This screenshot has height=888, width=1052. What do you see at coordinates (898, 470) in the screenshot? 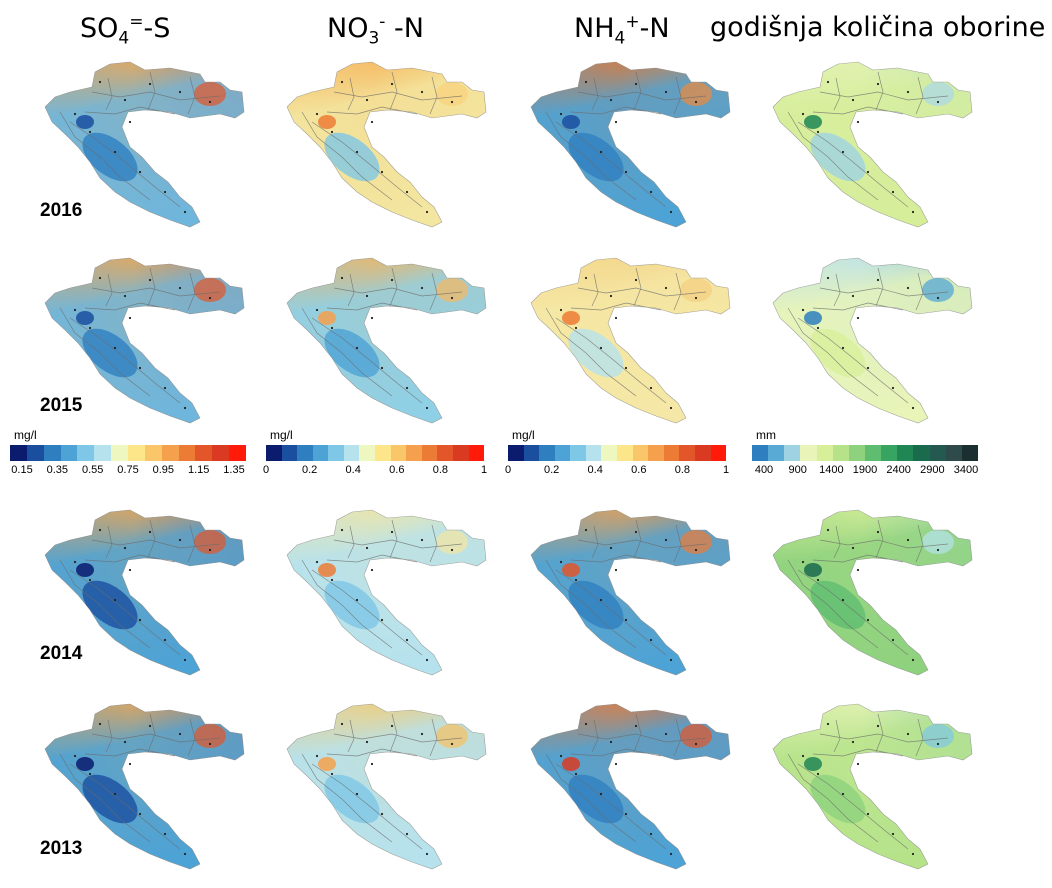
I see `legend-tick-label: 2400` at bounding box center [898, 470].